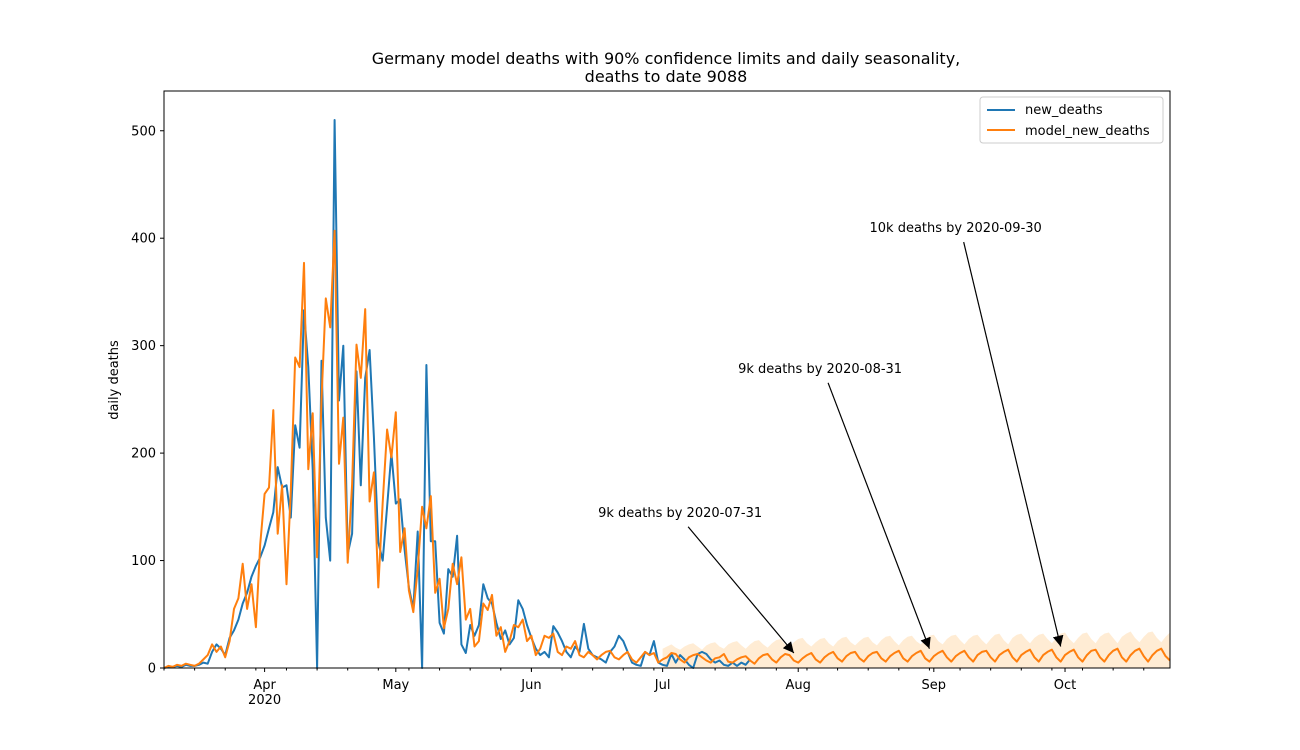 Image resolution: width=1300 pixels, height=750 pixels. What do you see at coordinates (143, 346) in the screenshot?
I see `y-tick-label: 300` at bounding box center [143, 346].